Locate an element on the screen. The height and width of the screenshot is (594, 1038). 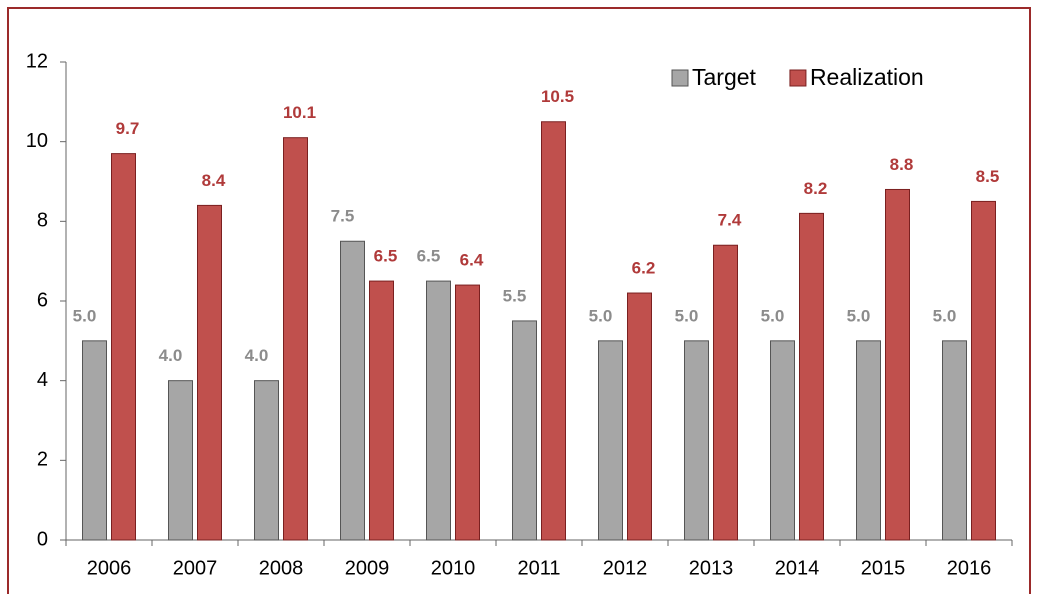
value-label: 6.2 is located at coordinates (644, 268).